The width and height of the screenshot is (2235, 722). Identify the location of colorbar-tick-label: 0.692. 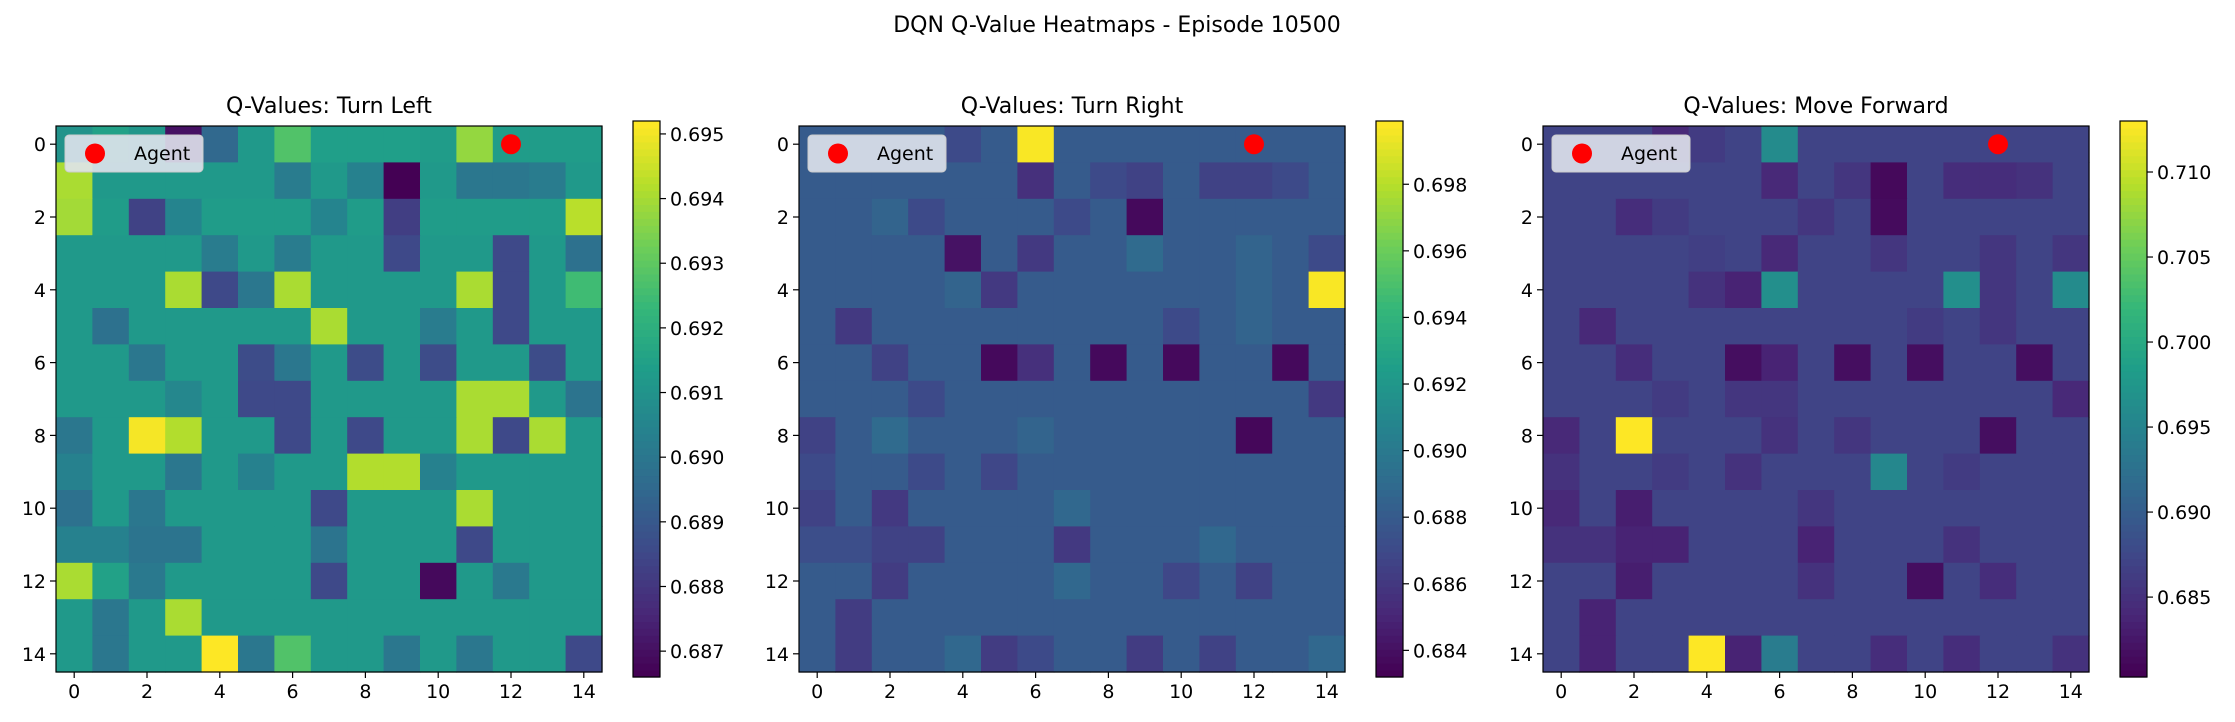
(1440, 385).